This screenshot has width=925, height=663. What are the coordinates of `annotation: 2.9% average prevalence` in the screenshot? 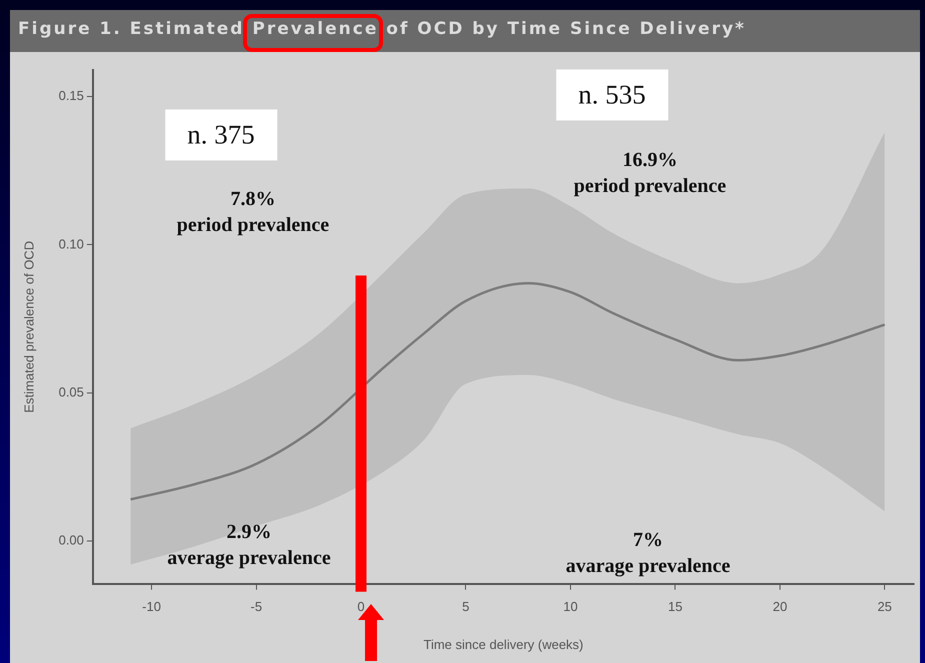 It's located at (249, 545).